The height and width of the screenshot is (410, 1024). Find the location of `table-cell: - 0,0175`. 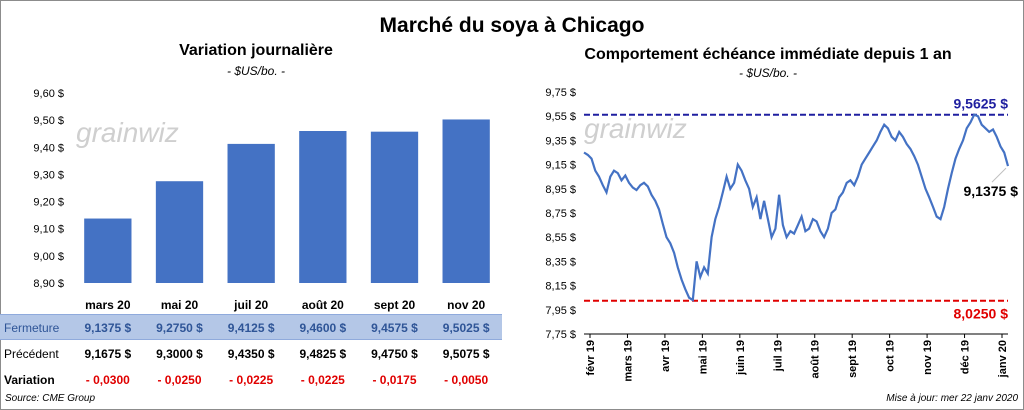

table-cell: - 0,0175 is located at coordinates (394, 380).